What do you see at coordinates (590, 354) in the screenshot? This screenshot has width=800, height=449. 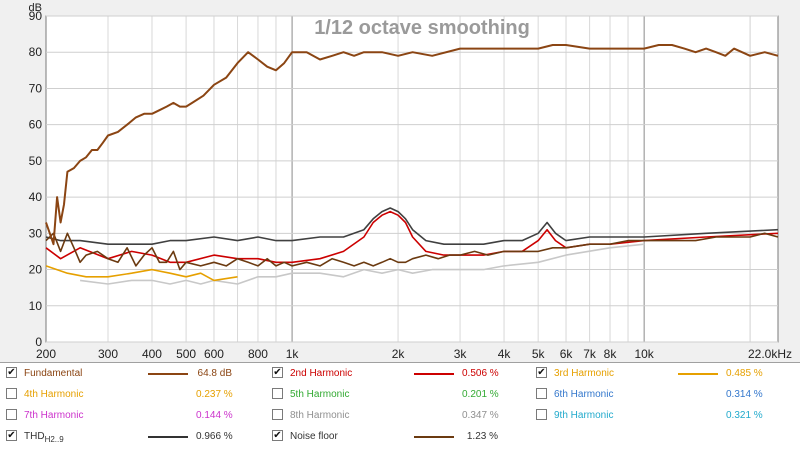 I see `x-tick-label: 7k` at bounding box center [590, 354].